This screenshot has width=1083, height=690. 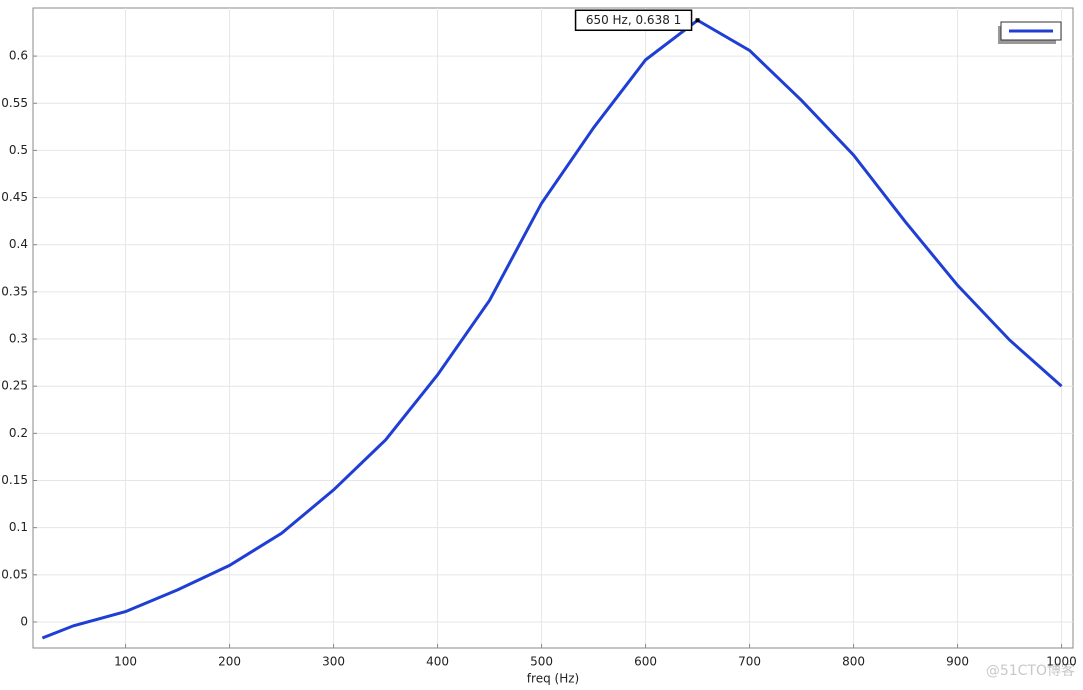 What do you see at coordinates (957, 662) in the screenshot?
I see `x-tick-label: 900` at bounding box center [957, 662].